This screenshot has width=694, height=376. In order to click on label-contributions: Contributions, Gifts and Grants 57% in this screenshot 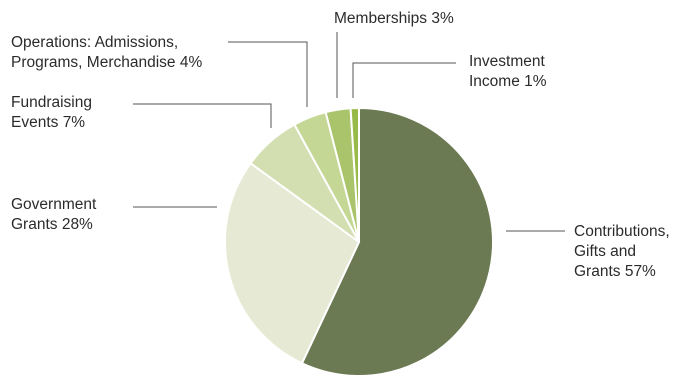, I will do `click(624, 251)`.